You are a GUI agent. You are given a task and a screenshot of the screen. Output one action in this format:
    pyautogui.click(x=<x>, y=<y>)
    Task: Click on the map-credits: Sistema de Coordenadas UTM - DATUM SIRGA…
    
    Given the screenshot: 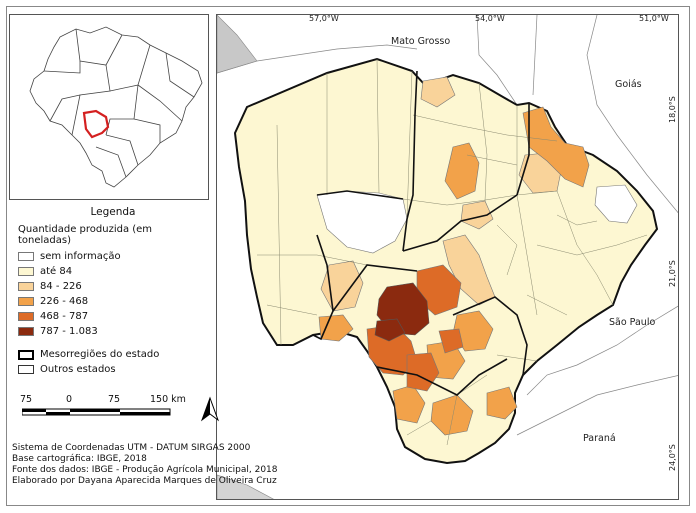 What is the action you would take?
    pyautogui.click(x=145, y=465)
    